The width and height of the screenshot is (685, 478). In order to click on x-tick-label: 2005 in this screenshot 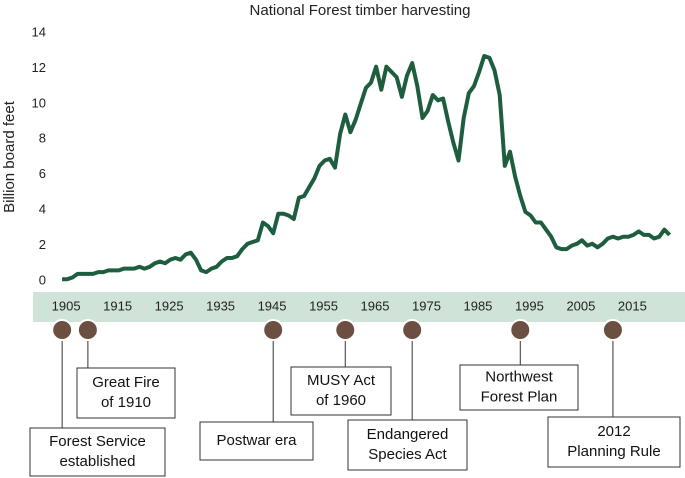, I will do `click(580, 305)`.